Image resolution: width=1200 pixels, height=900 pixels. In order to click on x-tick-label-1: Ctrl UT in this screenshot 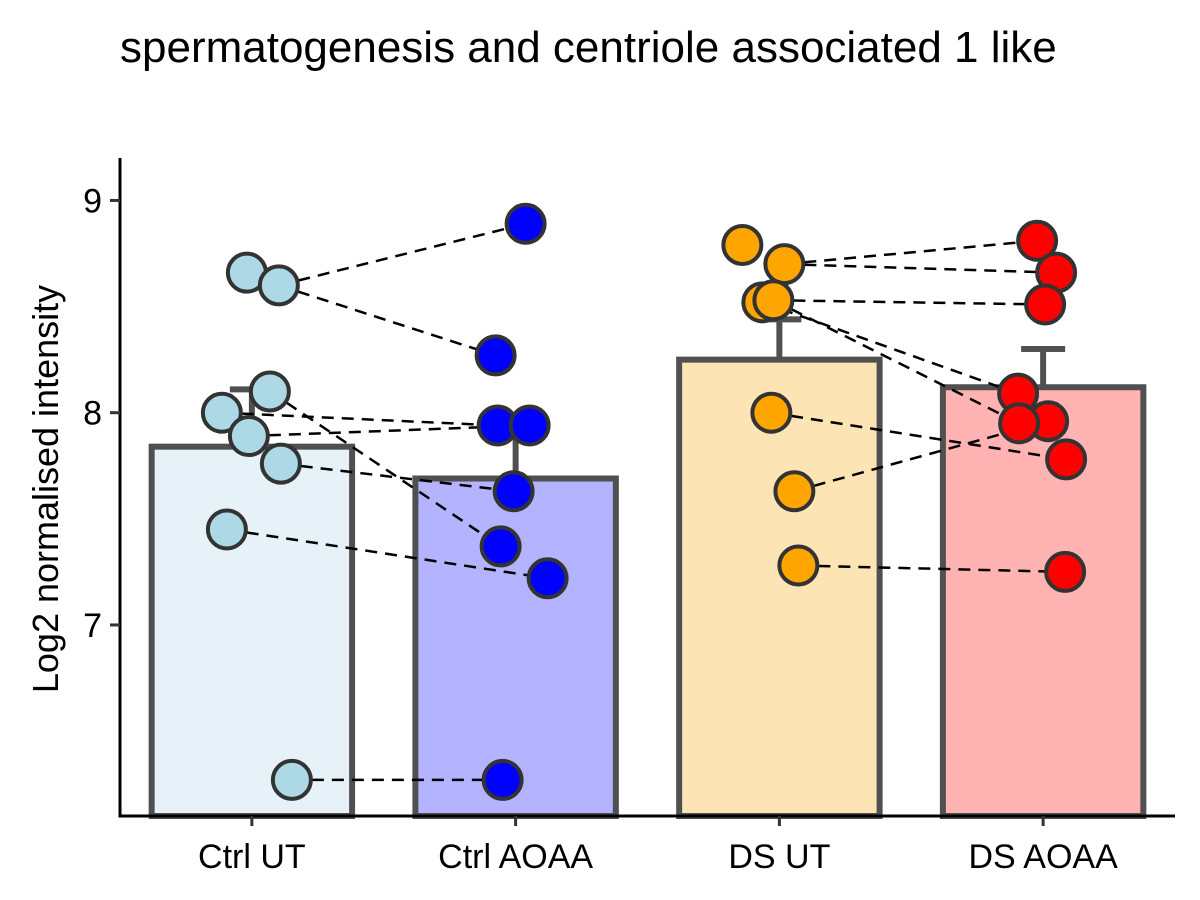, I will do `click(252, 857)`.